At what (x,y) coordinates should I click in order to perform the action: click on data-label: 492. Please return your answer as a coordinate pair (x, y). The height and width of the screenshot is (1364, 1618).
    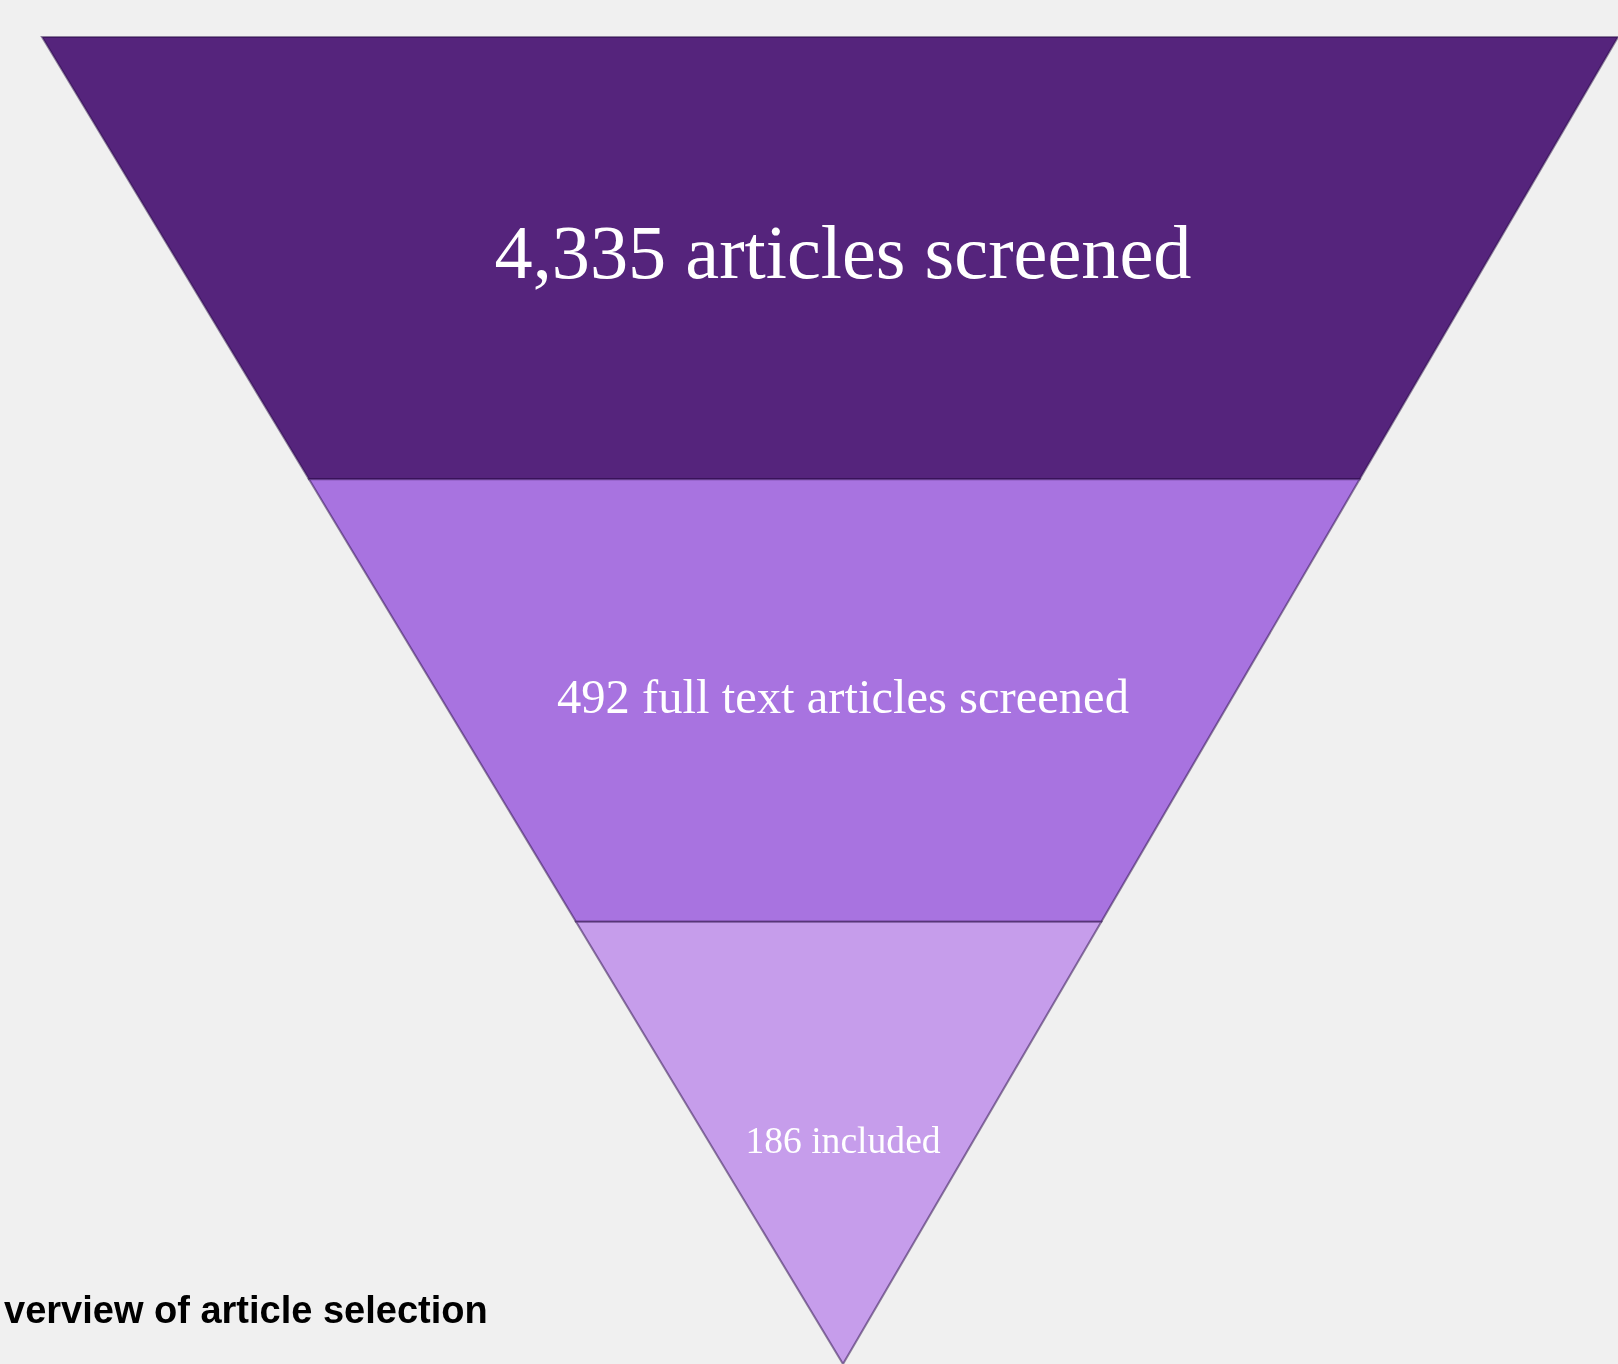
    Looking at the image, I should click on (593, 697).